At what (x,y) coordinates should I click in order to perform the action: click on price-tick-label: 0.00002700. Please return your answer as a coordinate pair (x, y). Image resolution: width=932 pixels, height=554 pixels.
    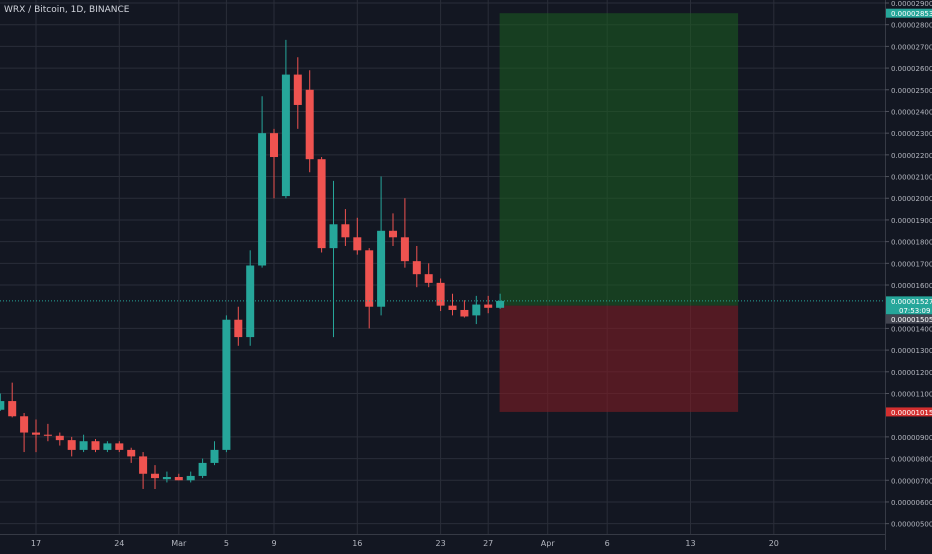
    Looking at the image, I should click on (911, 47).